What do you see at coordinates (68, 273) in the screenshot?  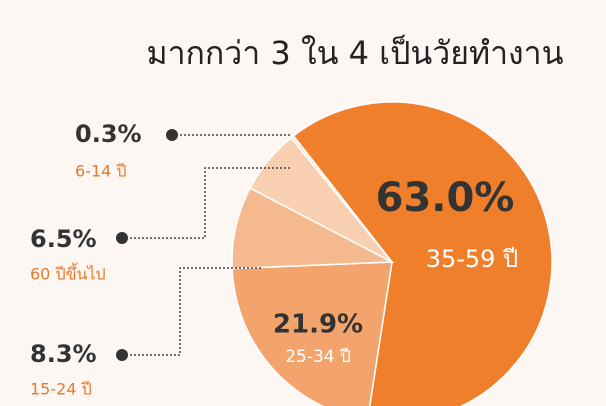 I see `category-label: 60 ปีขึ้นไป` at bounding box center [68, 273].